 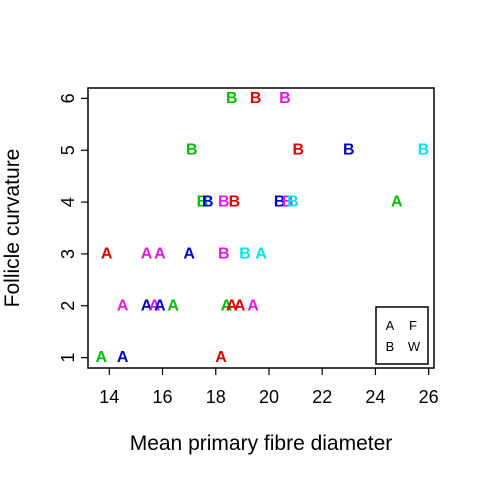 What do you see at coordinates (68, 202) in the screenshot?
I see `y-tick-label: 4` at bounding box center [68, 202].